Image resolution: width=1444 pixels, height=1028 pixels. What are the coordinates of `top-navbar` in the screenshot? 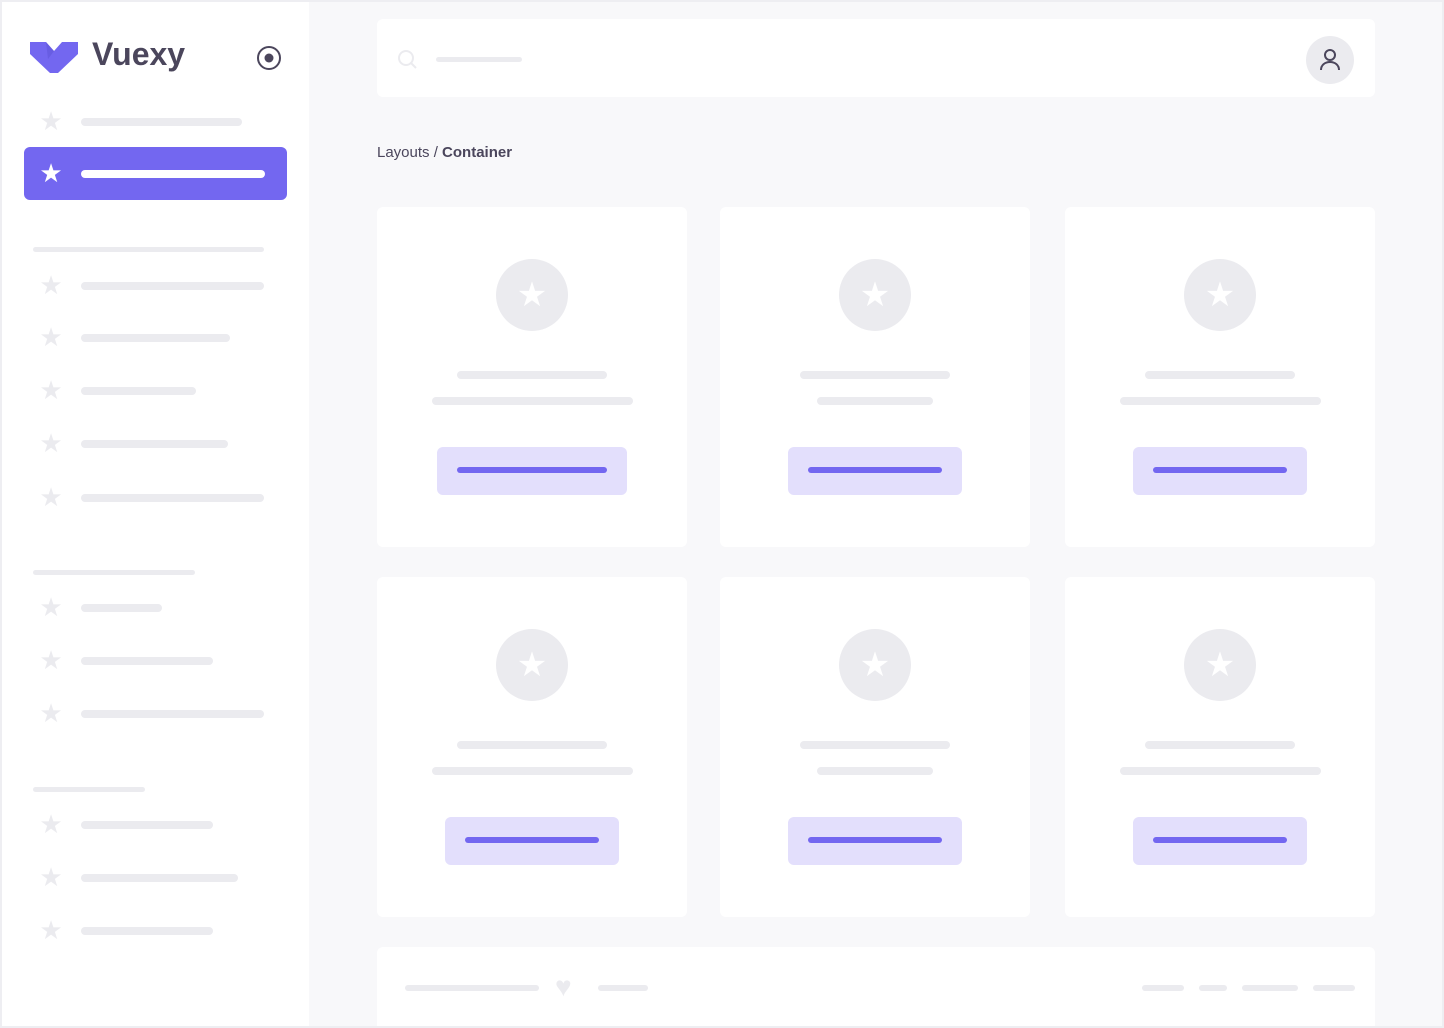 It's located at (876, 58).